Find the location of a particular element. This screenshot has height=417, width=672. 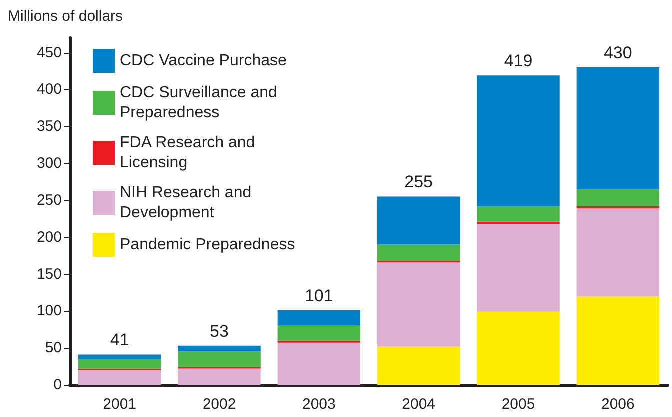

y-tick-label: 0 is located at coordinates (58, 385).